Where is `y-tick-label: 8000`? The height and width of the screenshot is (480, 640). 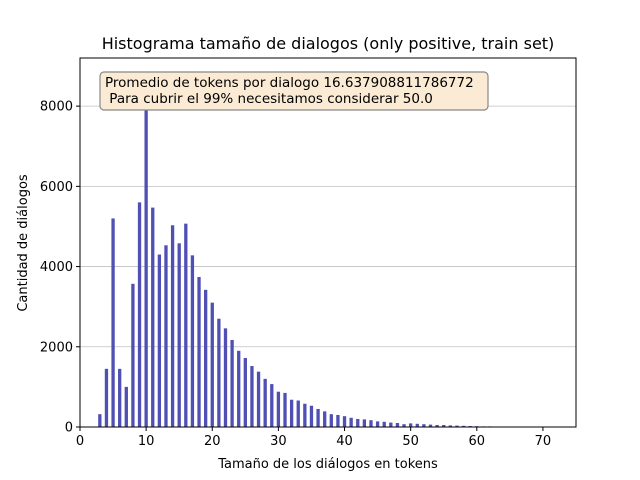 y-tick-label: 8000 is located at coordinates (56, 107).